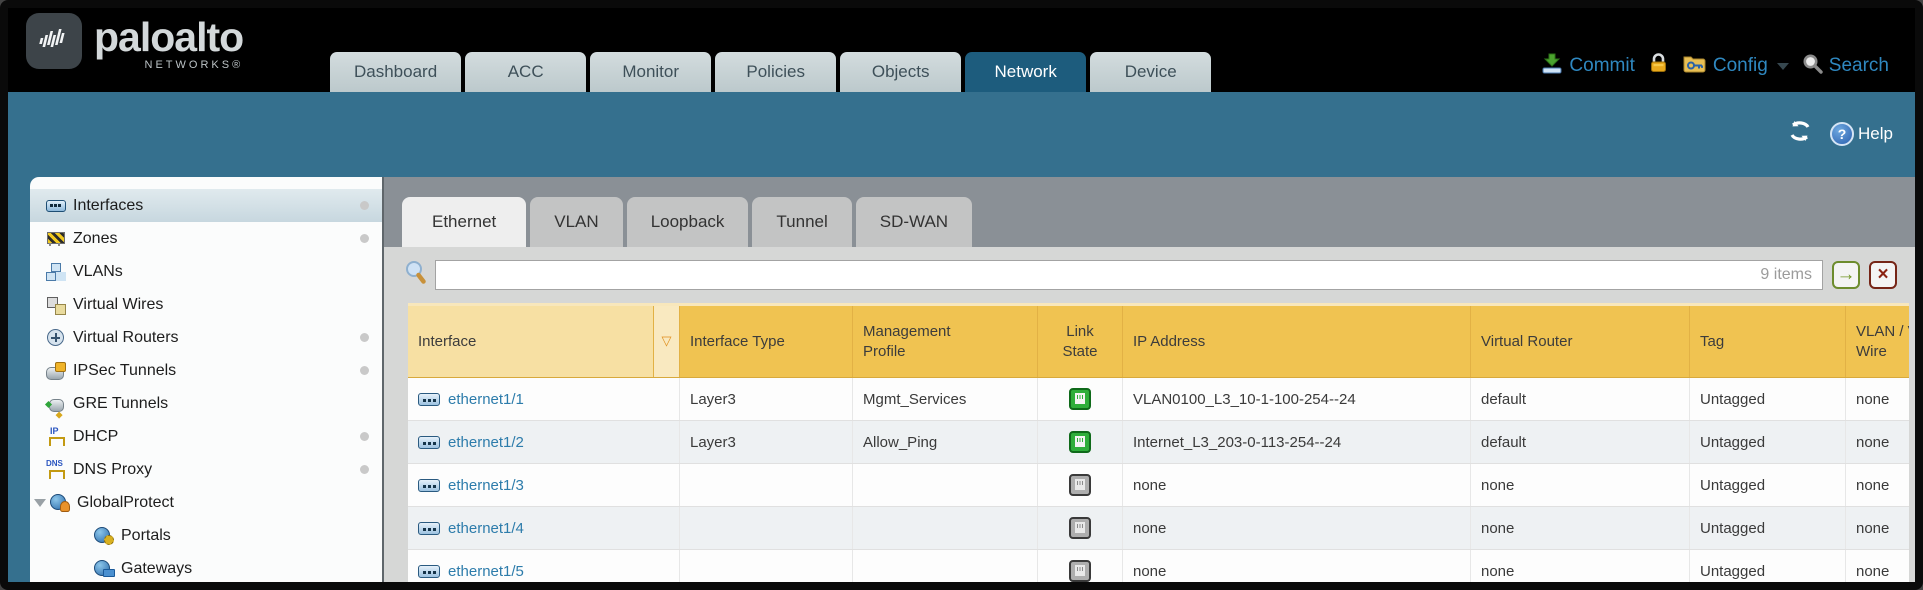  Describe the element at coordinates (206, 567) in the screenshot. I see `sidebar-item-gateways: Gateways` at that location.